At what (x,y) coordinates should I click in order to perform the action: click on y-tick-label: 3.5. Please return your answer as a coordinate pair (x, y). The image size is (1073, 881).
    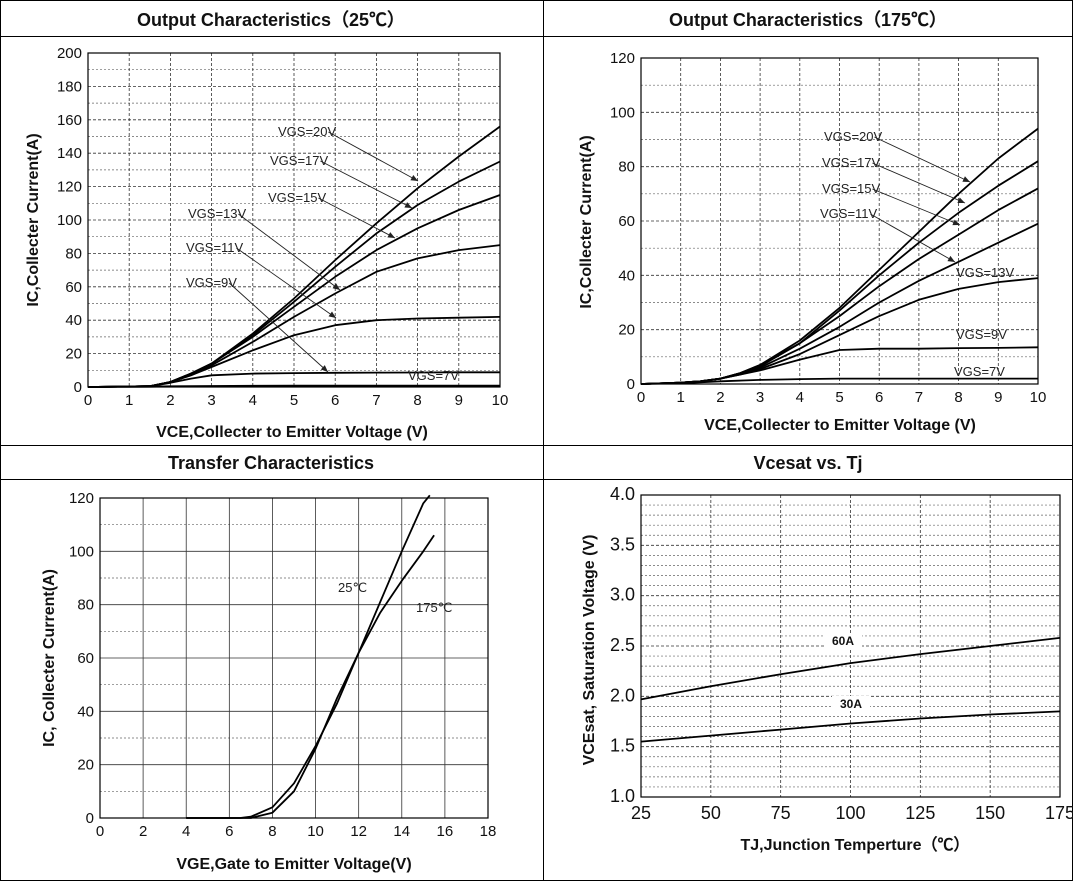
    Looking at the image, I should click on (622, 544).